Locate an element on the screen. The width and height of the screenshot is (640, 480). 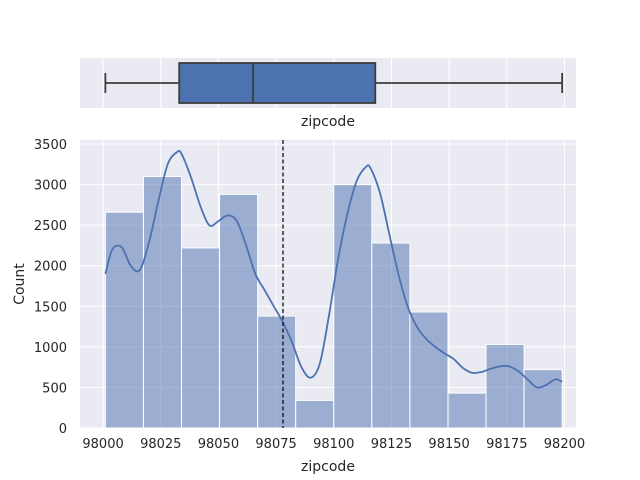
boxplot-panel: zipcode is located at coordinates (328, 94).